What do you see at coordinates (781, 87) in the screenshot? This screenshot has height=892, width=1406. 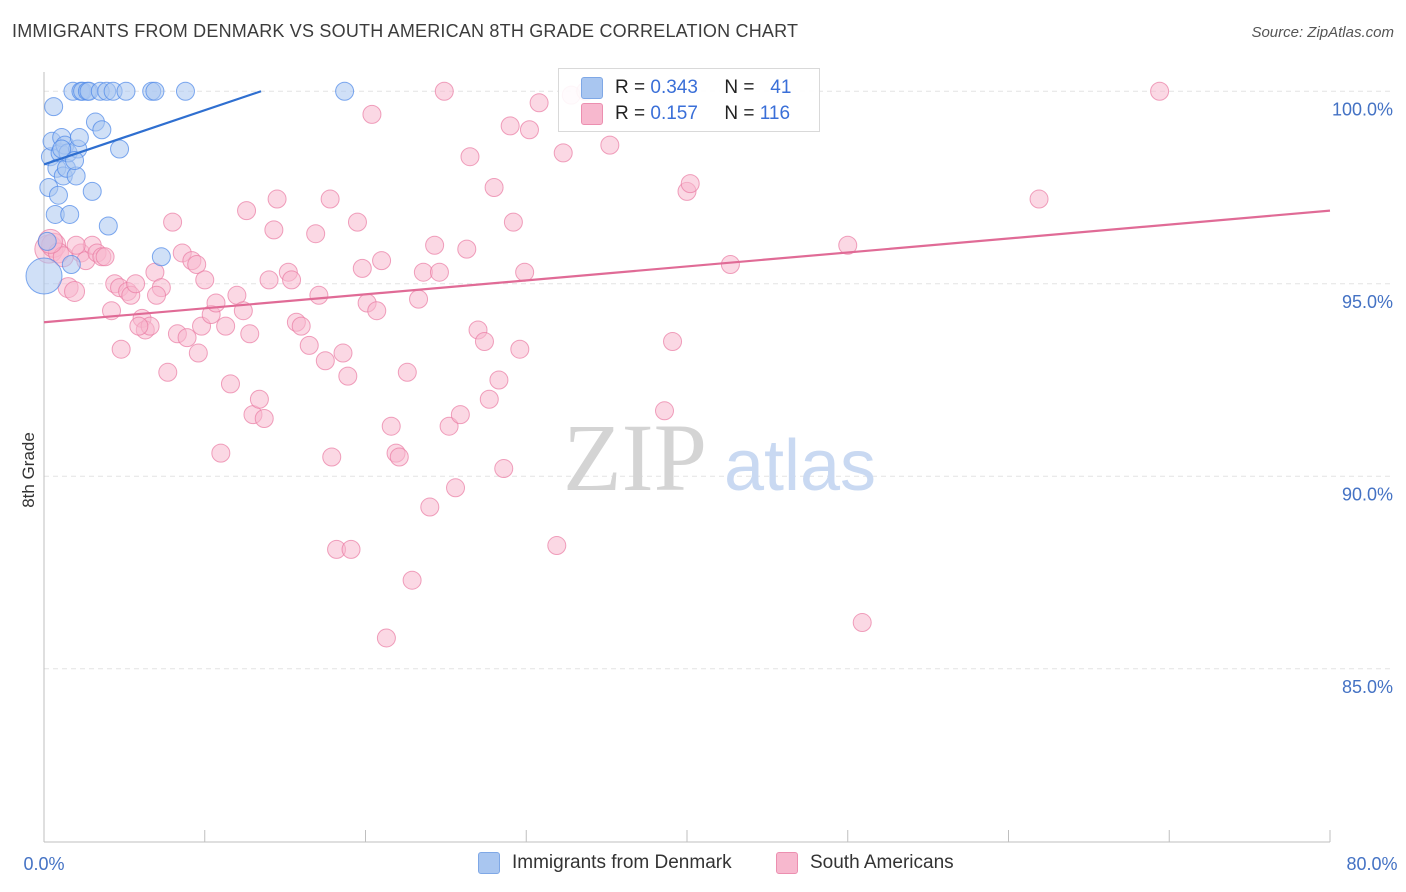 I see `legend-n-value-1: 41` at bounding box center [781, 87].